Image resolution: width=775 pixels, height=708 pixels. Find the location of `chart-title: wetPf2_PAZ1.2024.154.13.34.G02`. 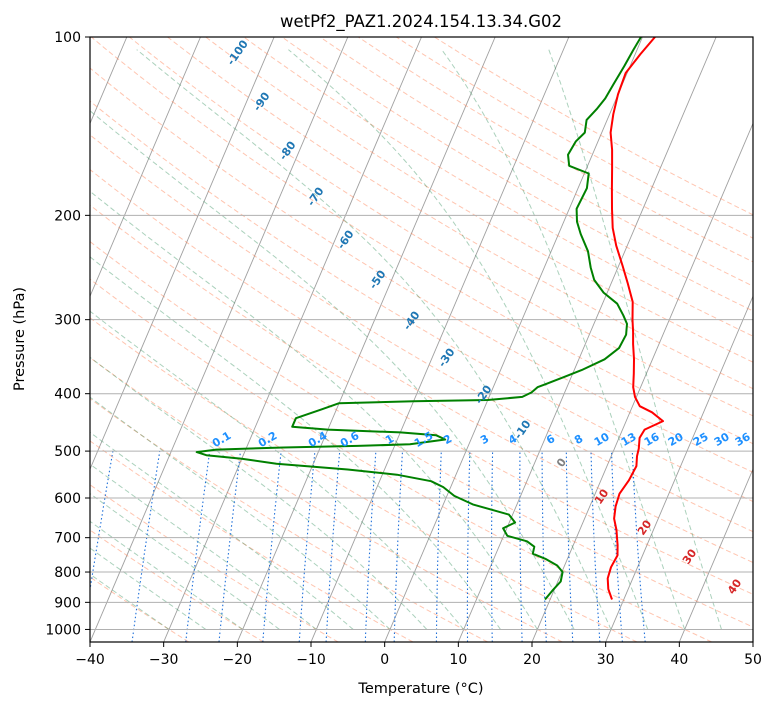

chart-title: wetPf2_PAZ1.2024.154.13.34.G02 is located at coordinates (421, 22).